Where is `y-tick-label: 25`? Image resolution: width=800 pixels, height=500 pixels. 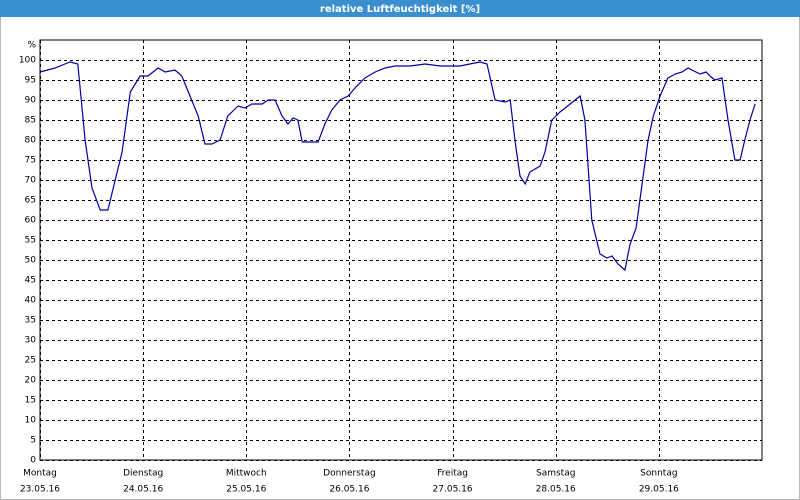
y-tick-label: 25 is located at coordinates (30, 361).